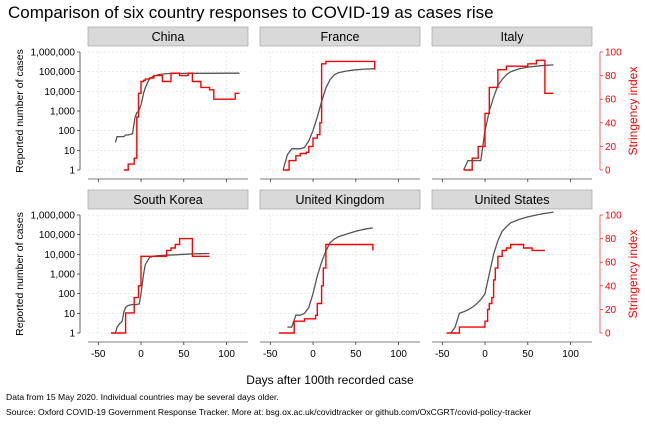 The image size is (645, 426). I want to click on panel-france: France, so click(340, 104).